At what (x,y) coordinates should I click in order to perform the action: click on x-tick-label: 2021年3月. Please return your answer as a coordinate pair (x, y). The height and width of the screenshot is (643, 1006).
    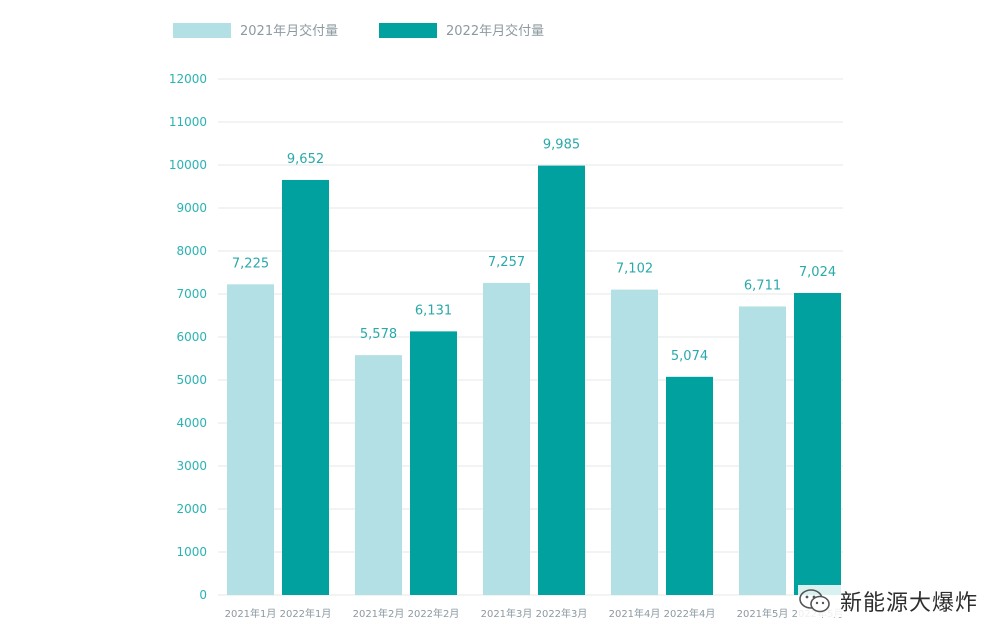
    Looking at the image, I should click on (507, 613).